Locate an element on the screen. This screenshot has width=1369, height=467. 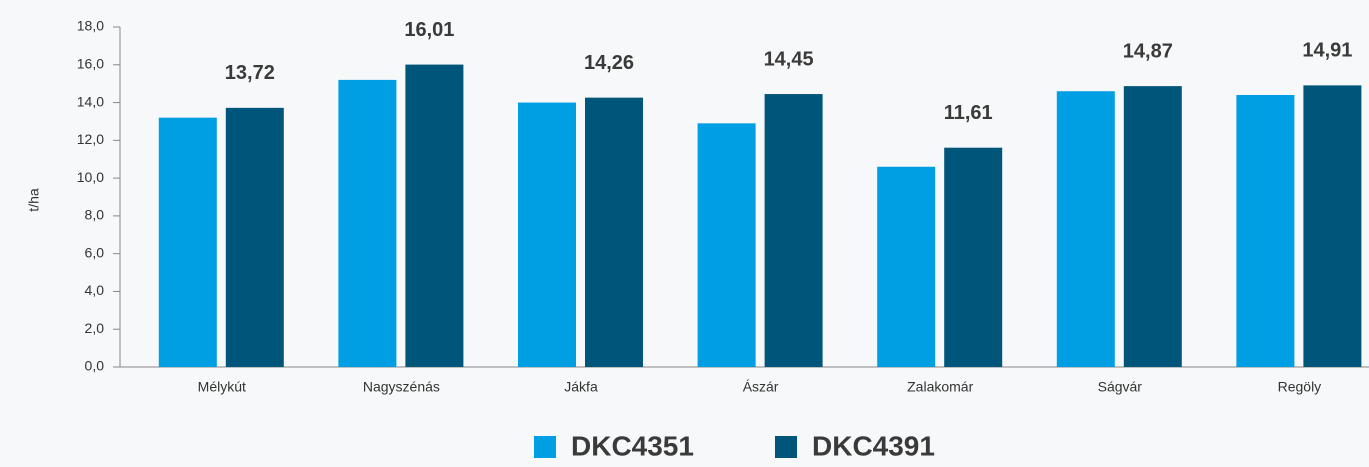
y-axis-label: t/ha is located at coordinates (34, 200).